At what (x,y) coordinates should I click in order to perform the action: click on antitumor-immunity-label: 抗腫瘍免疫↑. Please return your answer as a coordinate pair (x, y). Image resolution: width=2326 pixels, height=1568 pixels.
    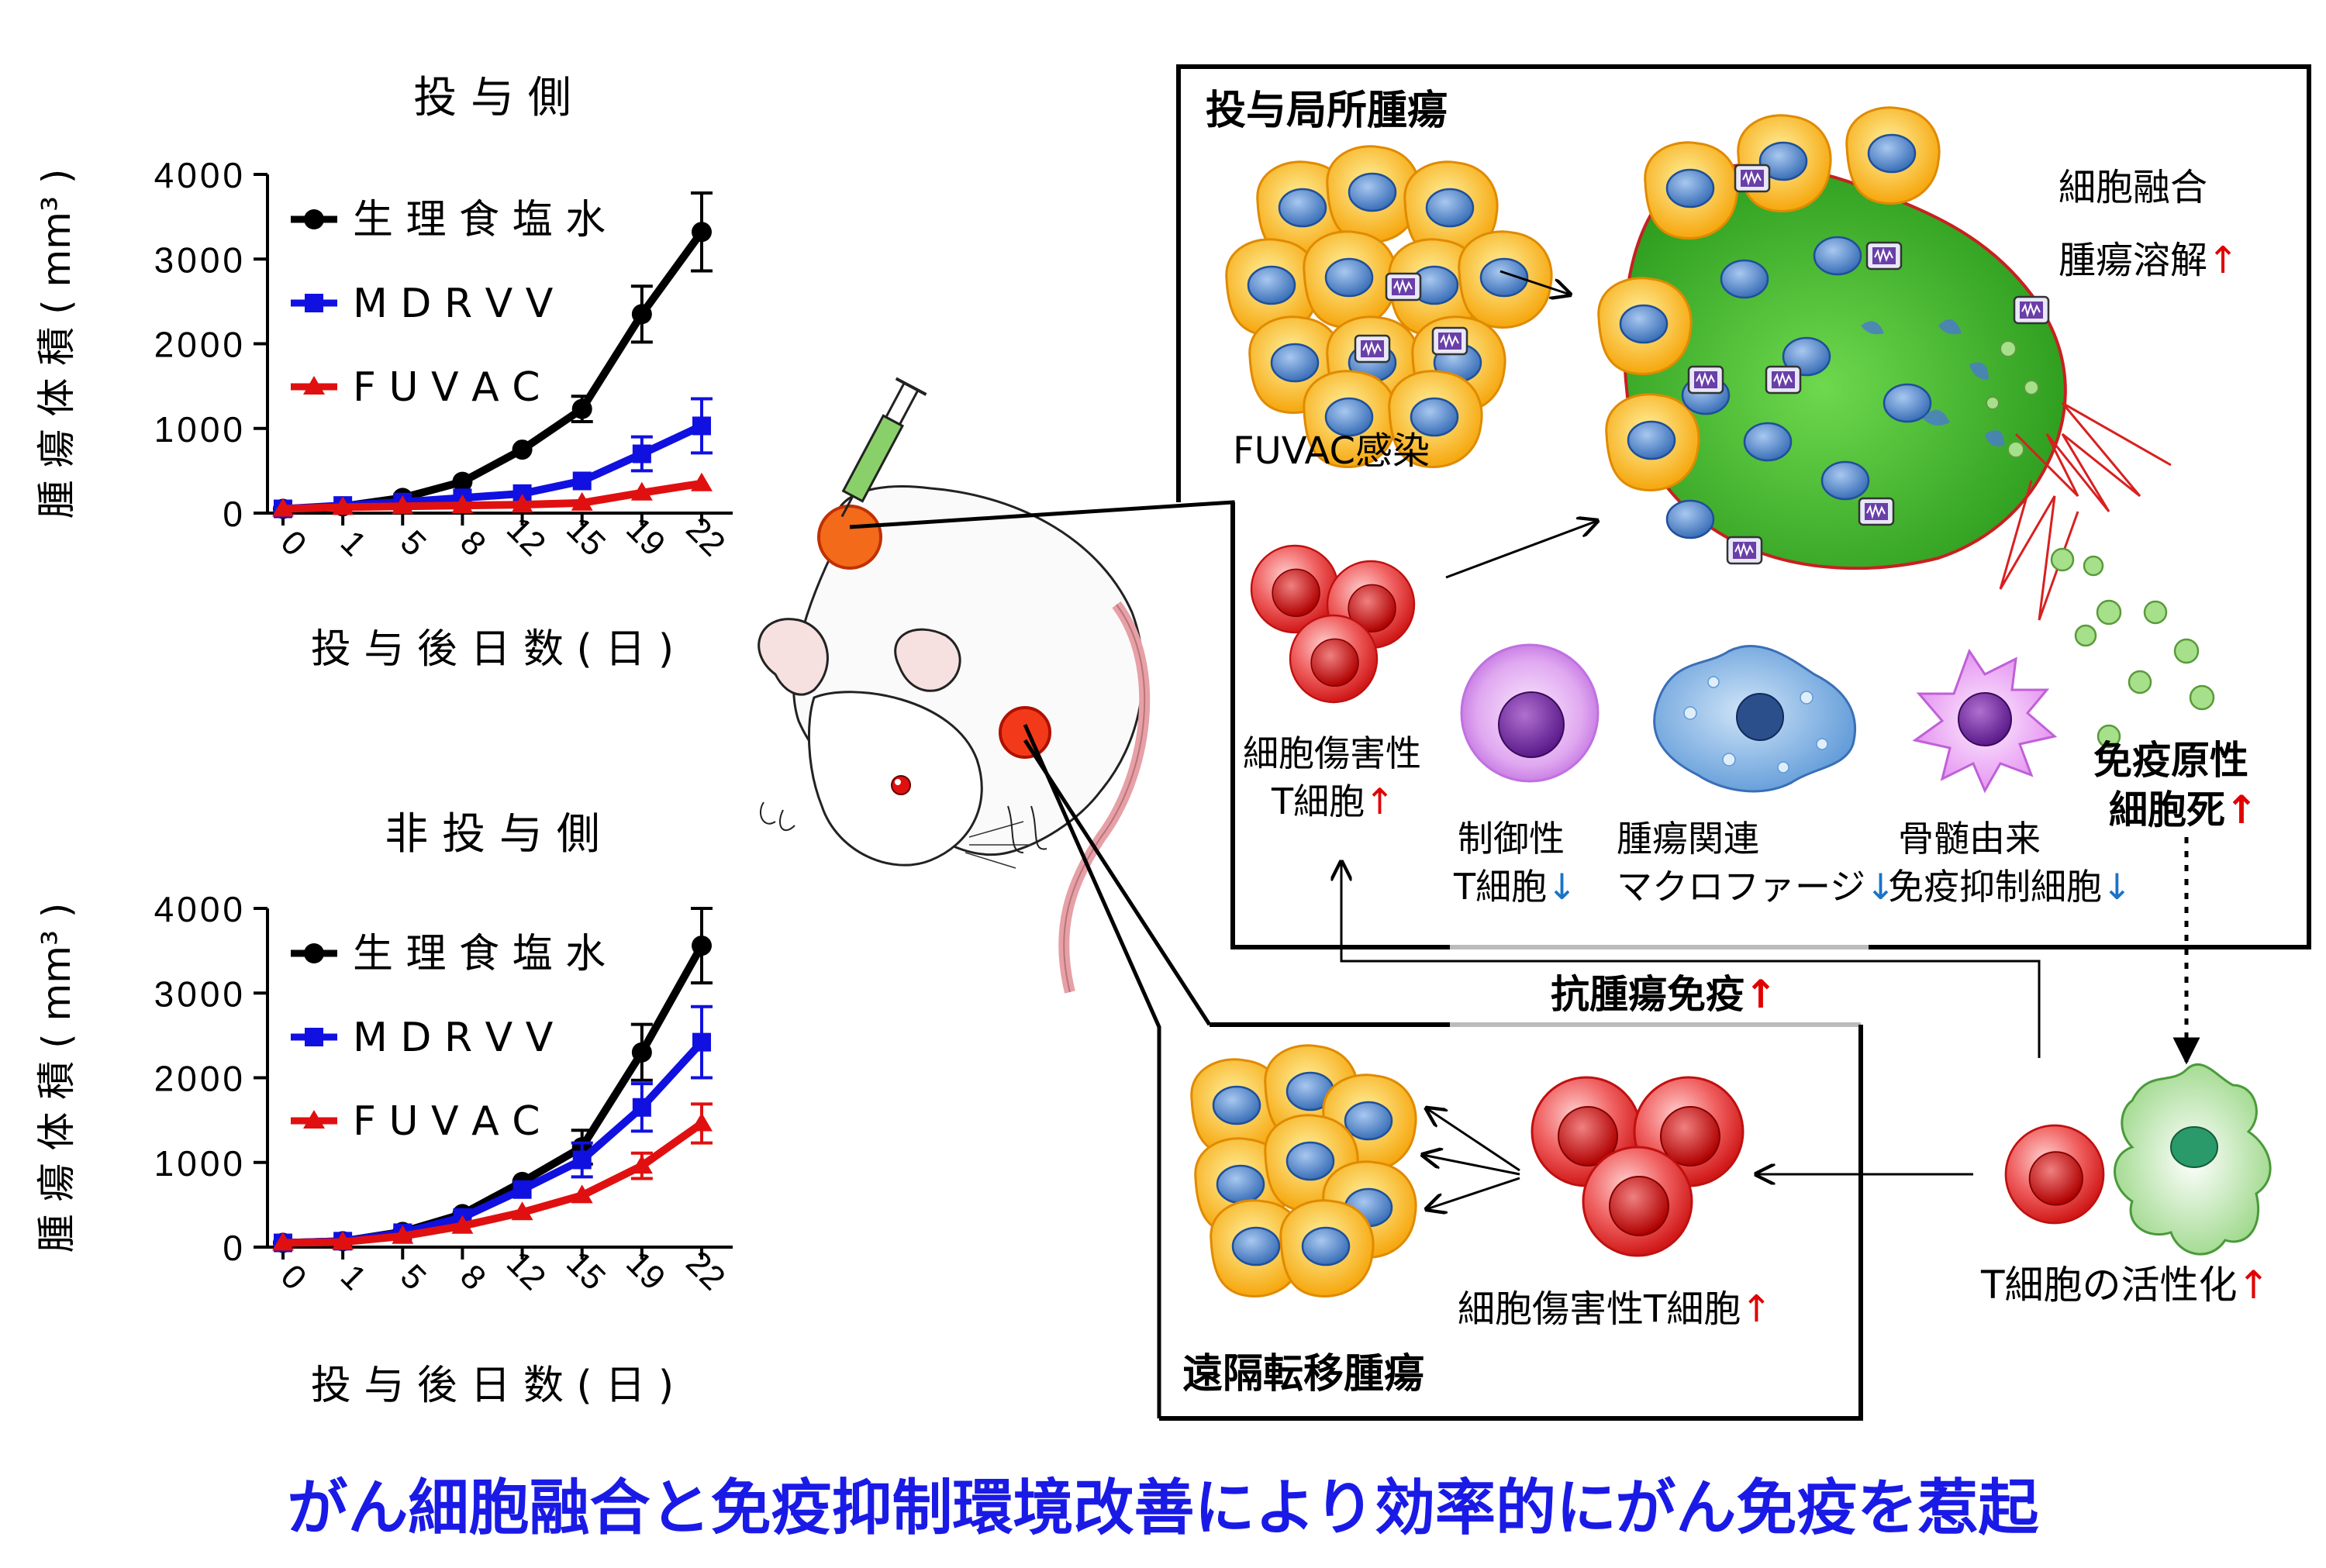
    Looking at the image, I should click on (1664, 994).